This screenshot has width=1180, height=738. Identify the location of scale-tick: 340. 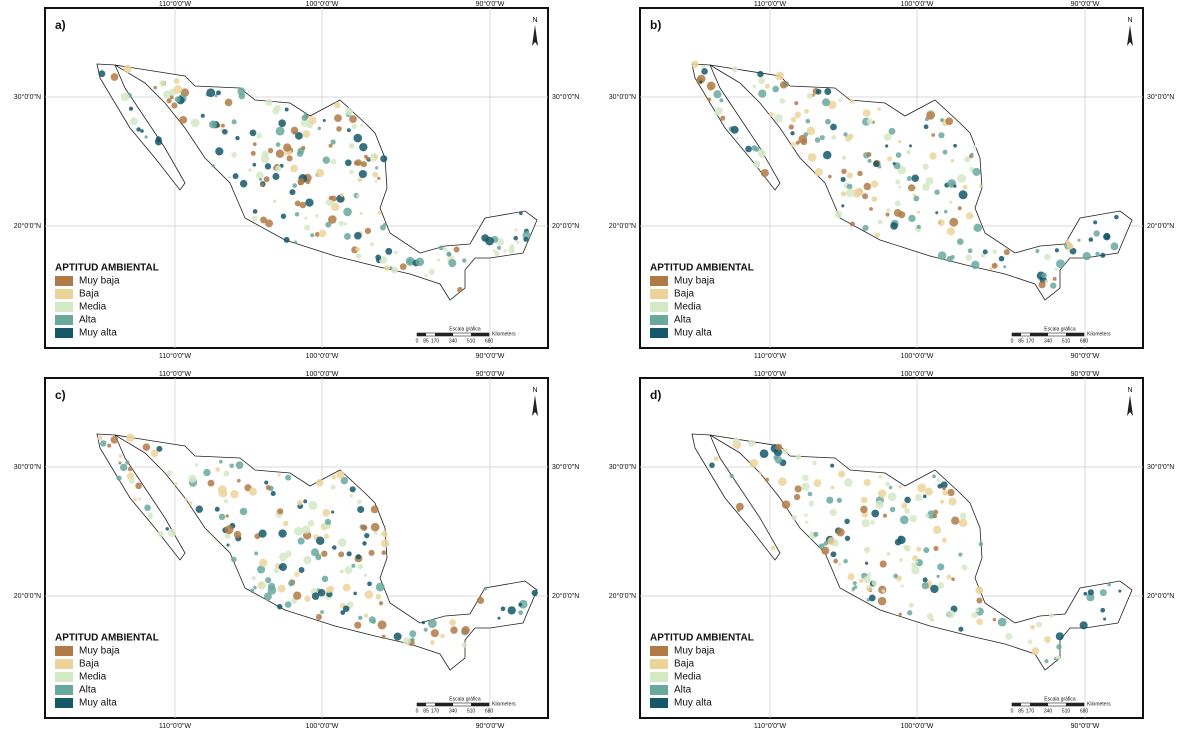
(1048, 711).